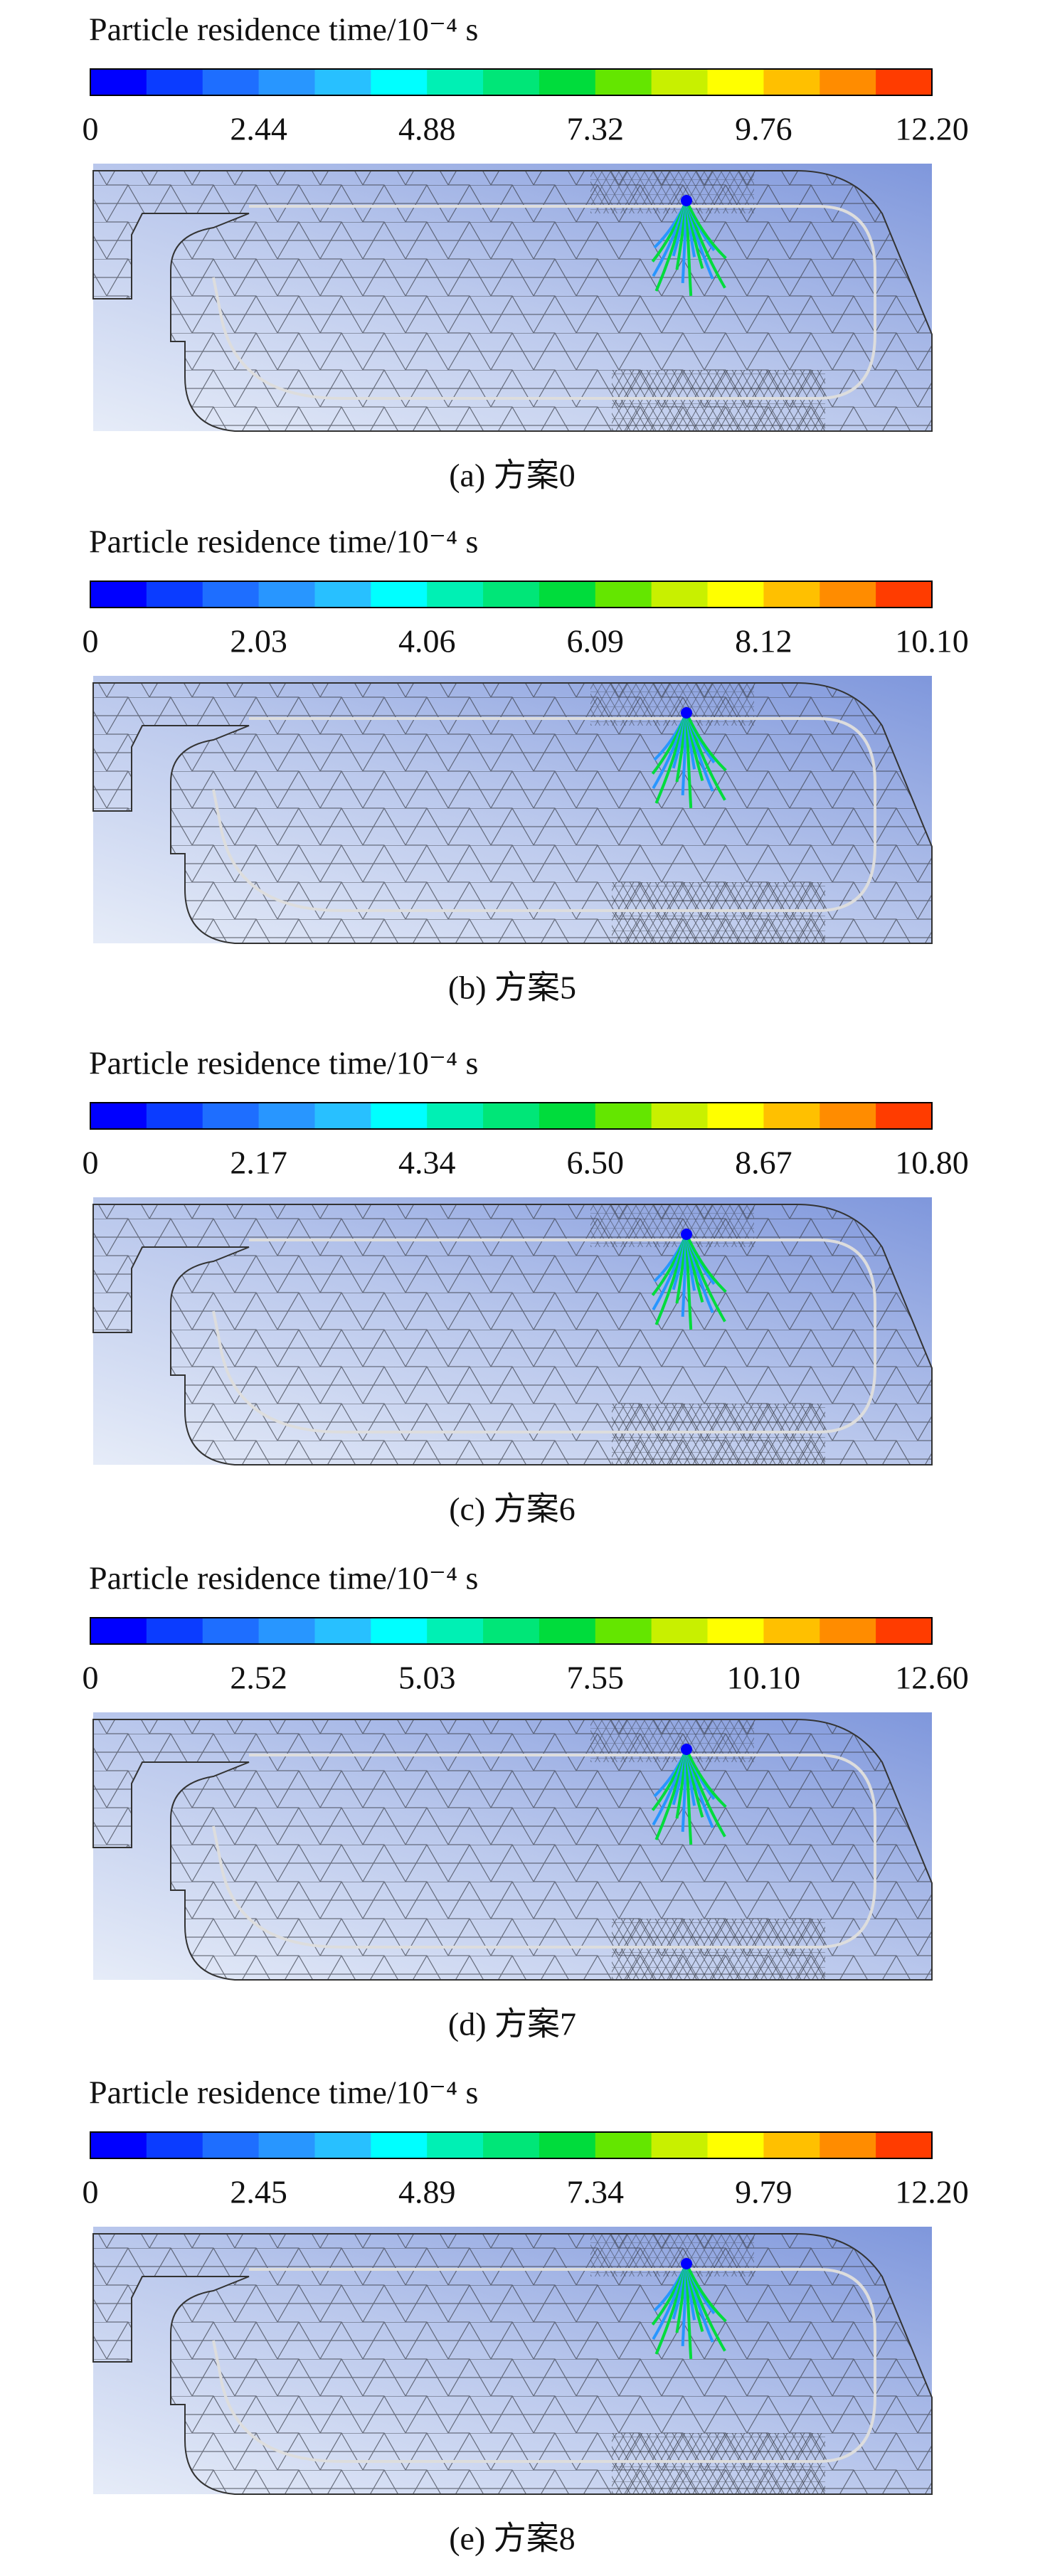 This screenshot has height=2576, width=1050. I want to click on colorbar-tick-label: 2.45, so click(258, 2192).